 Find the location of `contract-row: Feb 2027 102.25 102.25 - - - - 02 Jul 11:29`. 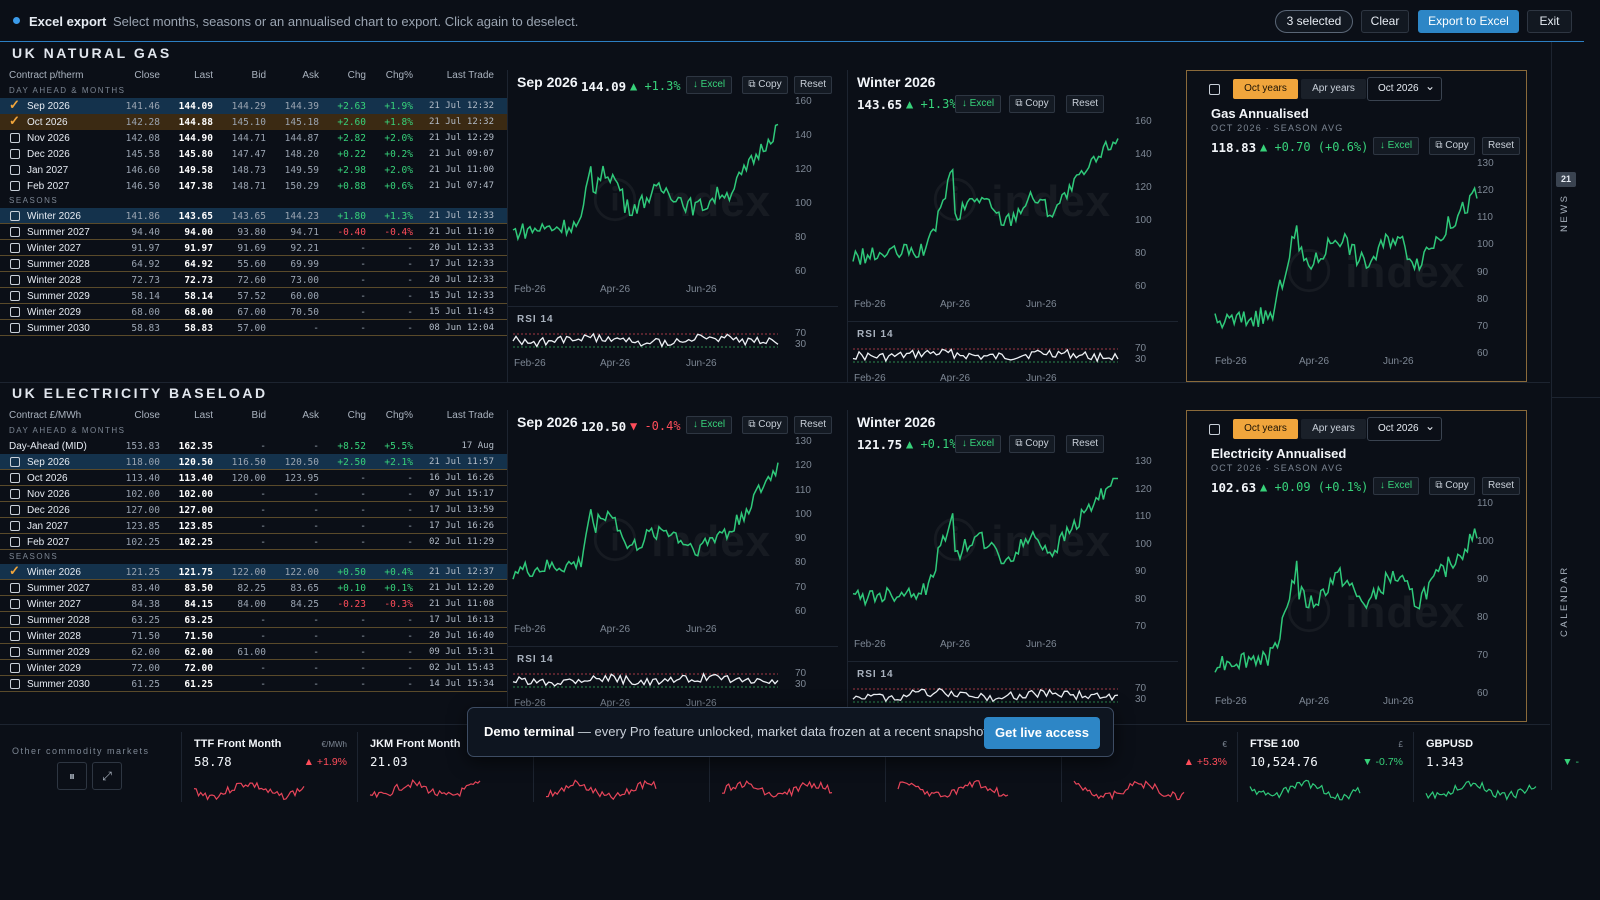

contract-row: Feb 2027 102.25 102.25 - - - - 02 Jul 11:29 is located at coordinates (253, 542).